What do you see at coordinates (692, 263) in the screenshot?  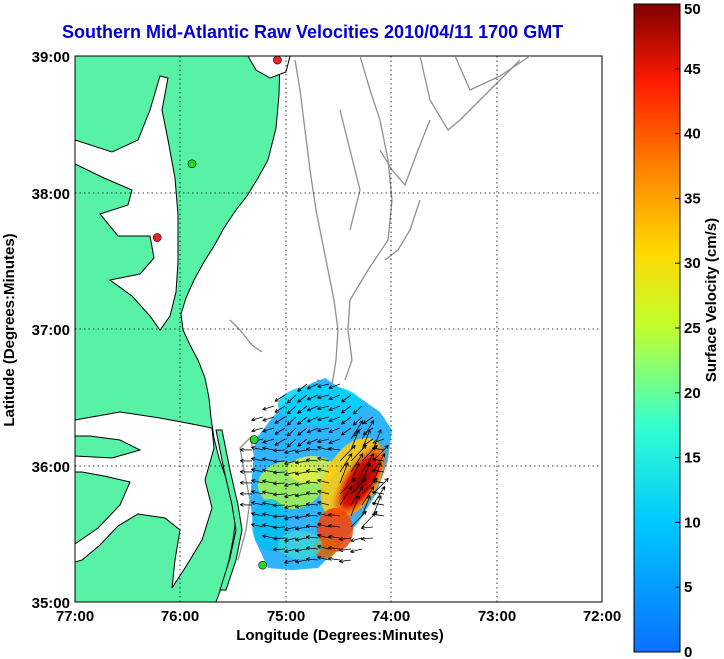 I see `colorbar-tick-label: 30` at bounding box center [692, 263].